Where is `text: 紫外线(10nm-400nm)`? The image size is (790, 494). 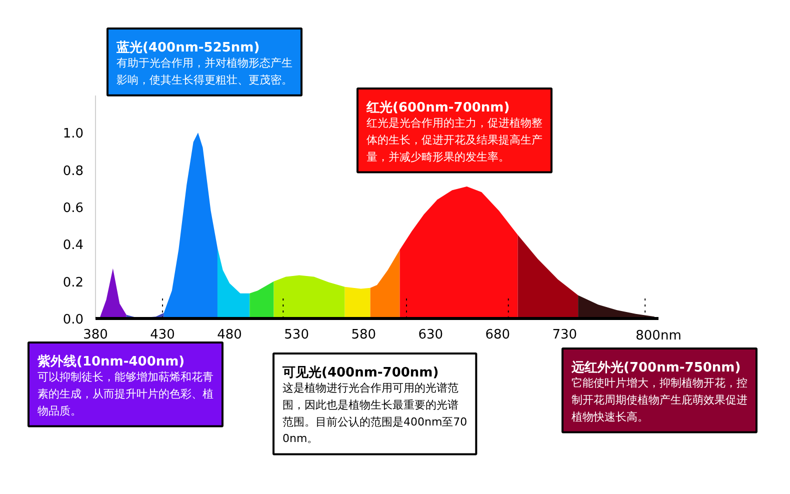 text: 紫外线(10nm-400nm) is located at coordinates (110, 362).